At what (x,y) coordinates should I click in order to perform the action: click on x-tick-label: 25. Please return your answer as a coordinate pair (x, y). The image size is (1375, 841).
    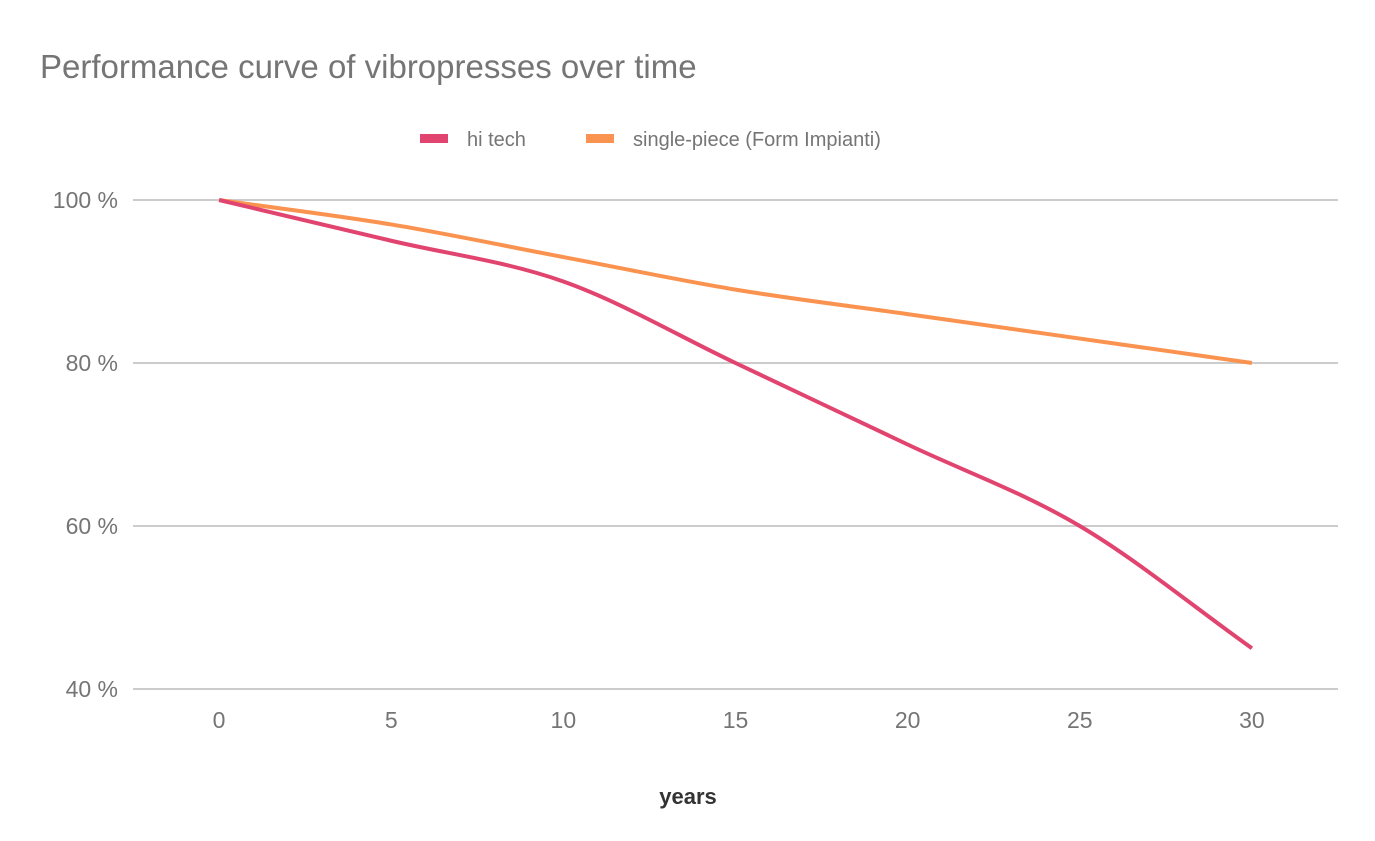
    Looking at the image, I should click on (1080, 720).